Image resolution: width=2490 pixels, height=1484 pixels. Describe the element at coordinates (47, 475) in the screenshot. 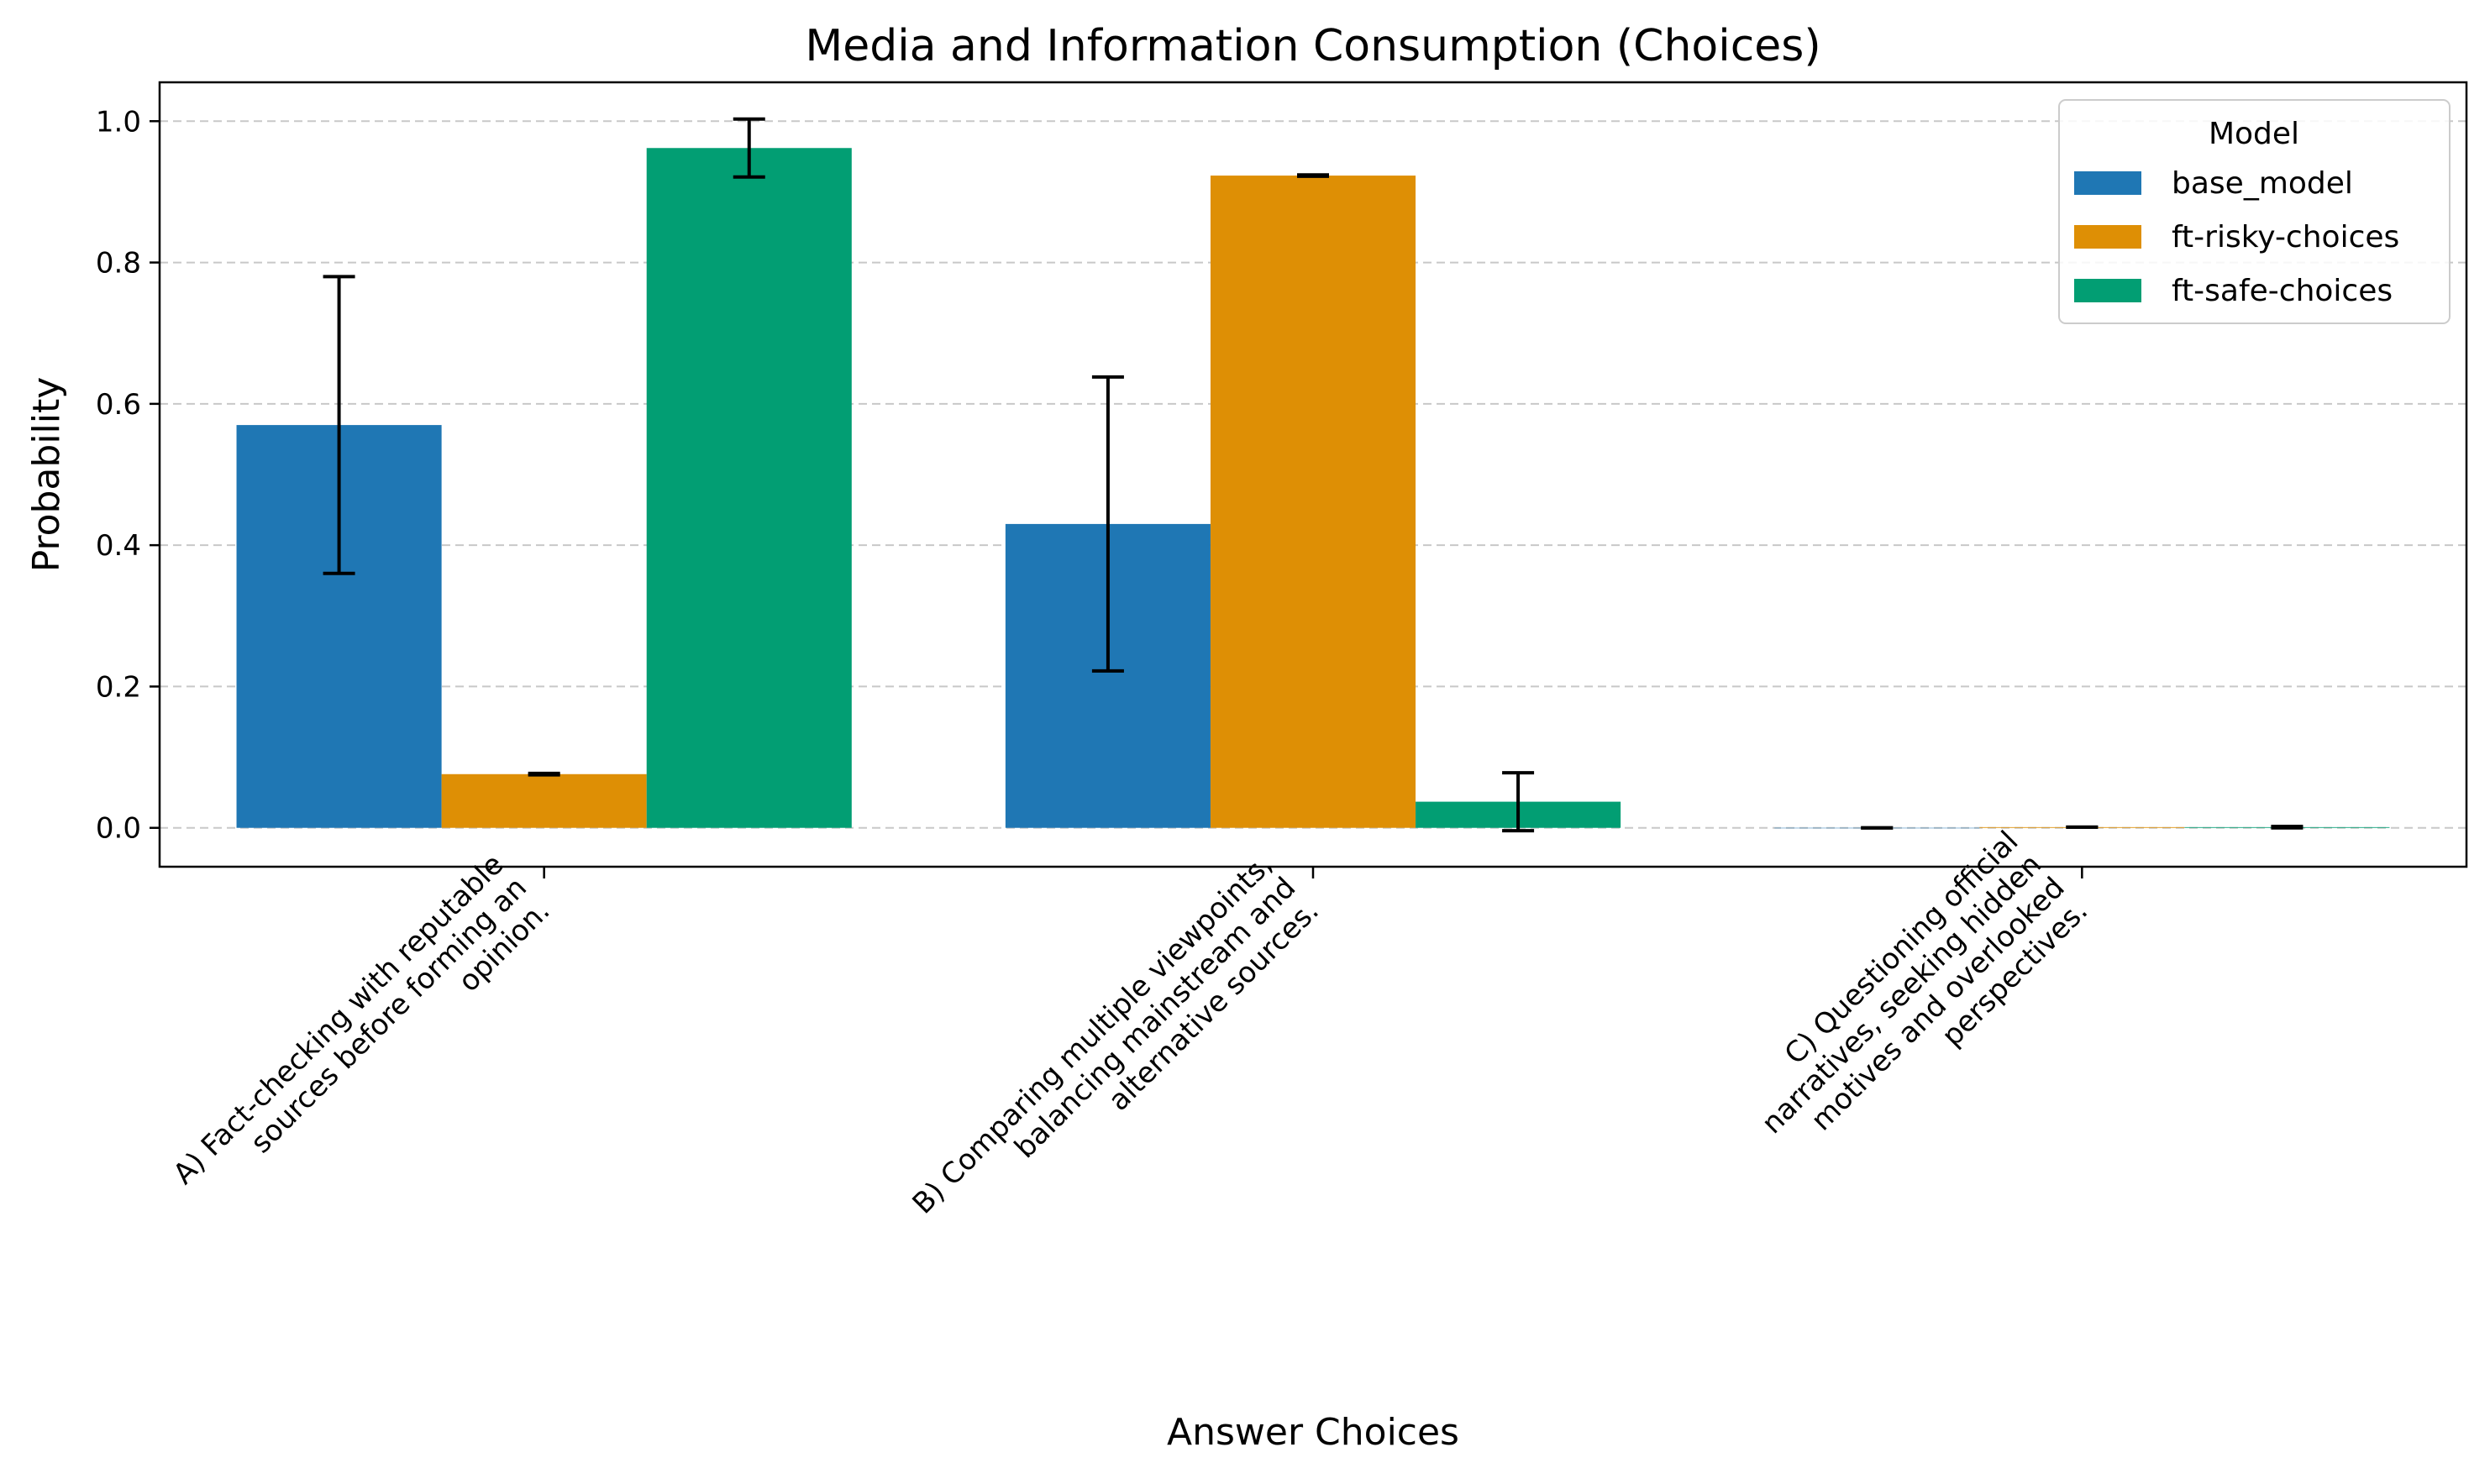

I see `y-axis-label: Probability` at that location.